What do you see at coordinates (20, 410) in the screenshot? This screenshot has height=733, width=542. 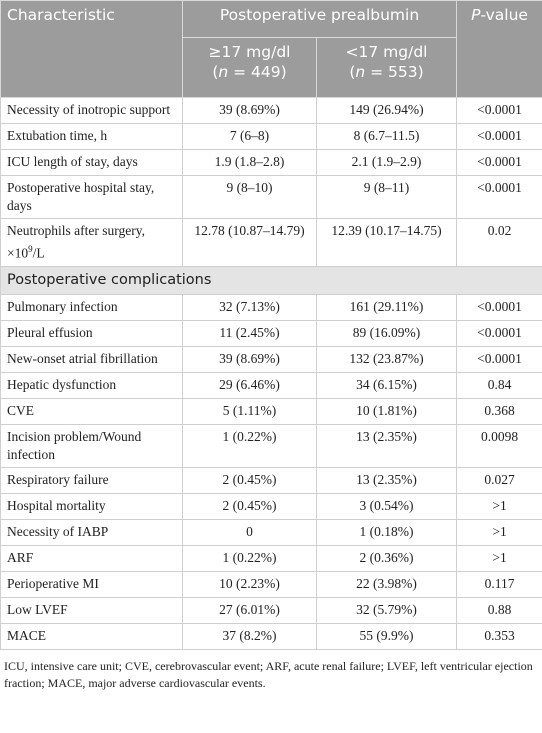 I see `label-text: CVE` at bounding box center [20, 410].